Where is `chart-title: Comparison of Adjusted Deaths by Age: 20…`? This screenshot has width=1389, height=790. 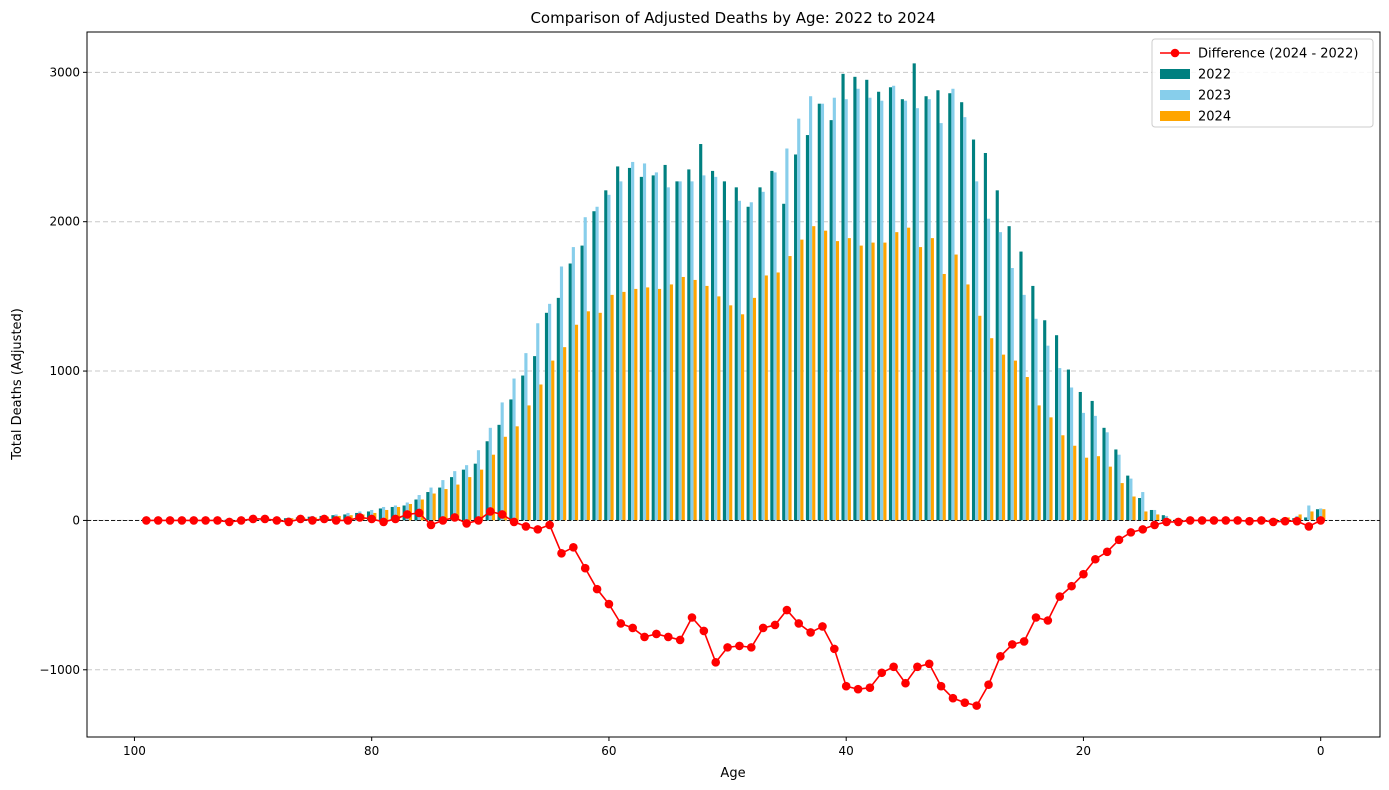 chart-title: Comparison of Adjusted Deaths by Age: 20… is located at coordinates (732, 18).